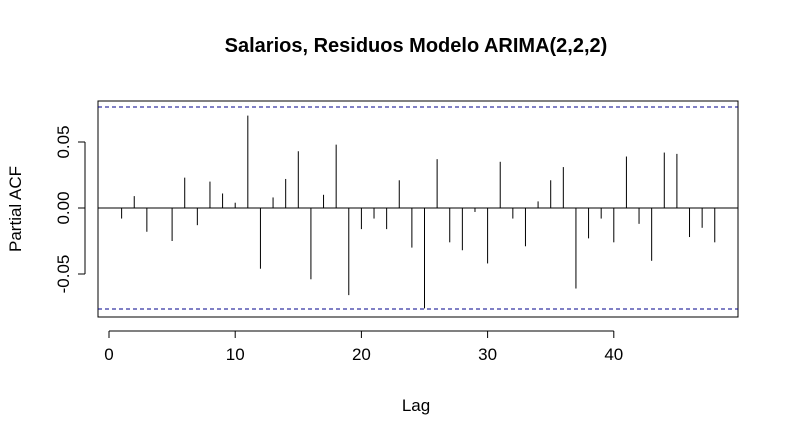 The image size is (788, 441). What do you see at coordinates (361, 354) in the screenshot?
I see `x-tick-label-20: 20` at bounding box center [361, 354].